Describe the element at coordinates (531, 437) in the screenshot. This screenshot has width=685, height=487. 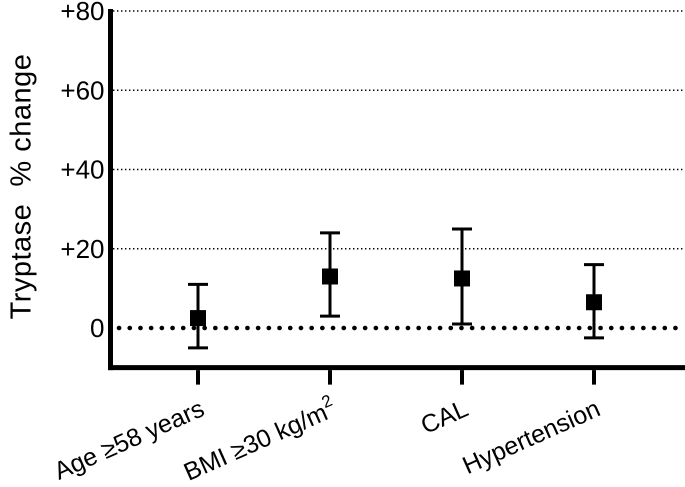
I see `x-category-label-4: Hypertension` at that location.